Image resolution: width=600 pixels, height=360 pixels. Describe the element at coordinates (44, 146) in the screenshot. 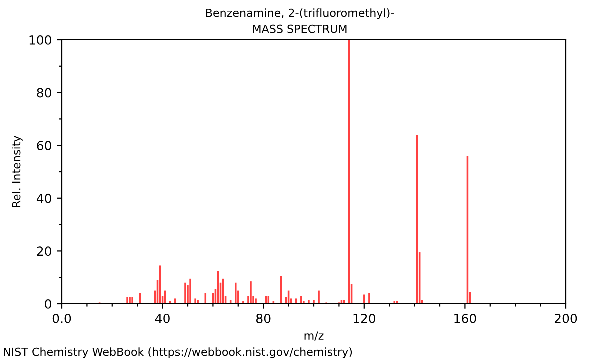

I see `y-tick-label: 60` at that location.